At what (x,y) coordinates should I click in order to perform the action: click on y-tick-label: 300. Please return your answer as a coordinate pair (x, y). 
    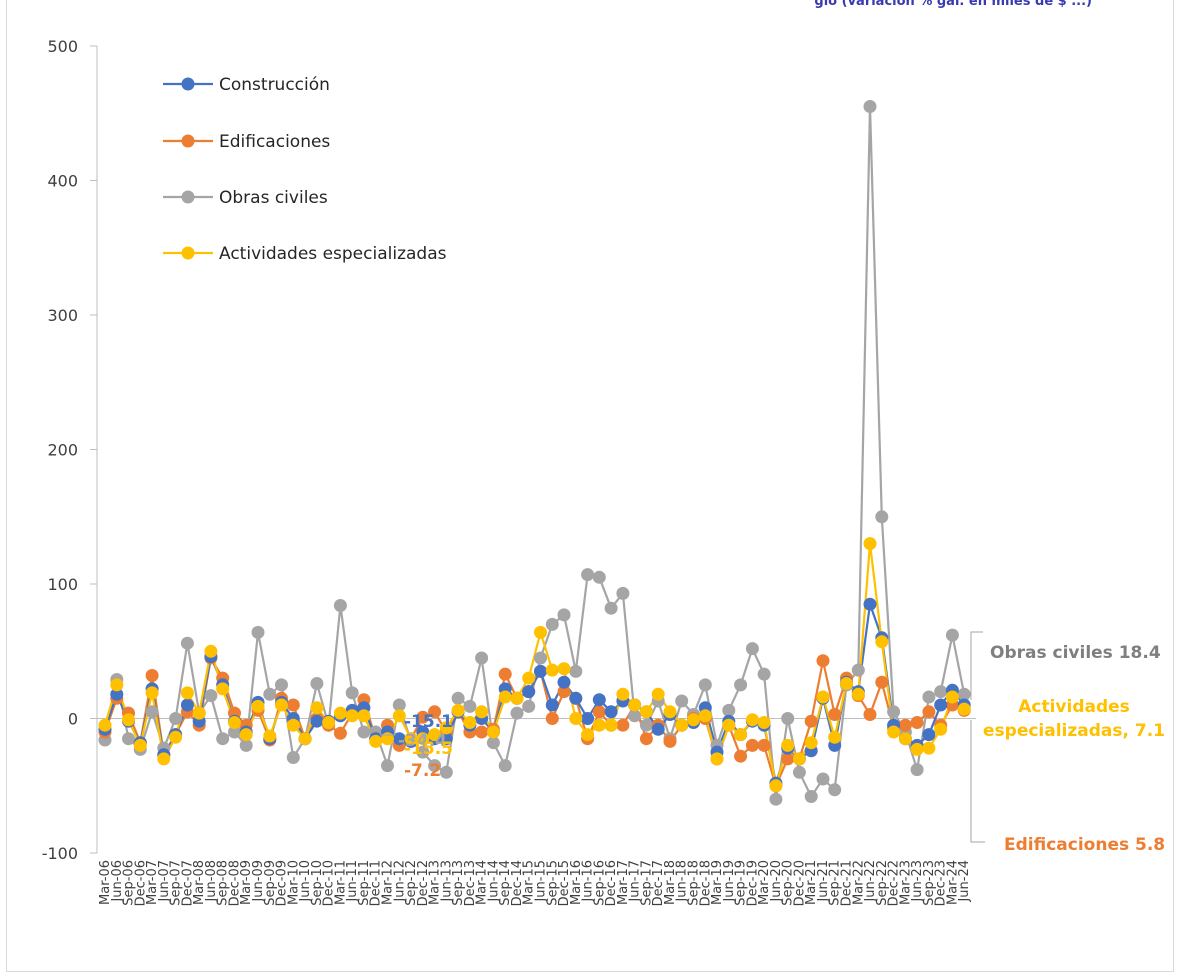
    Looking at the image, I should click on (62, 315).